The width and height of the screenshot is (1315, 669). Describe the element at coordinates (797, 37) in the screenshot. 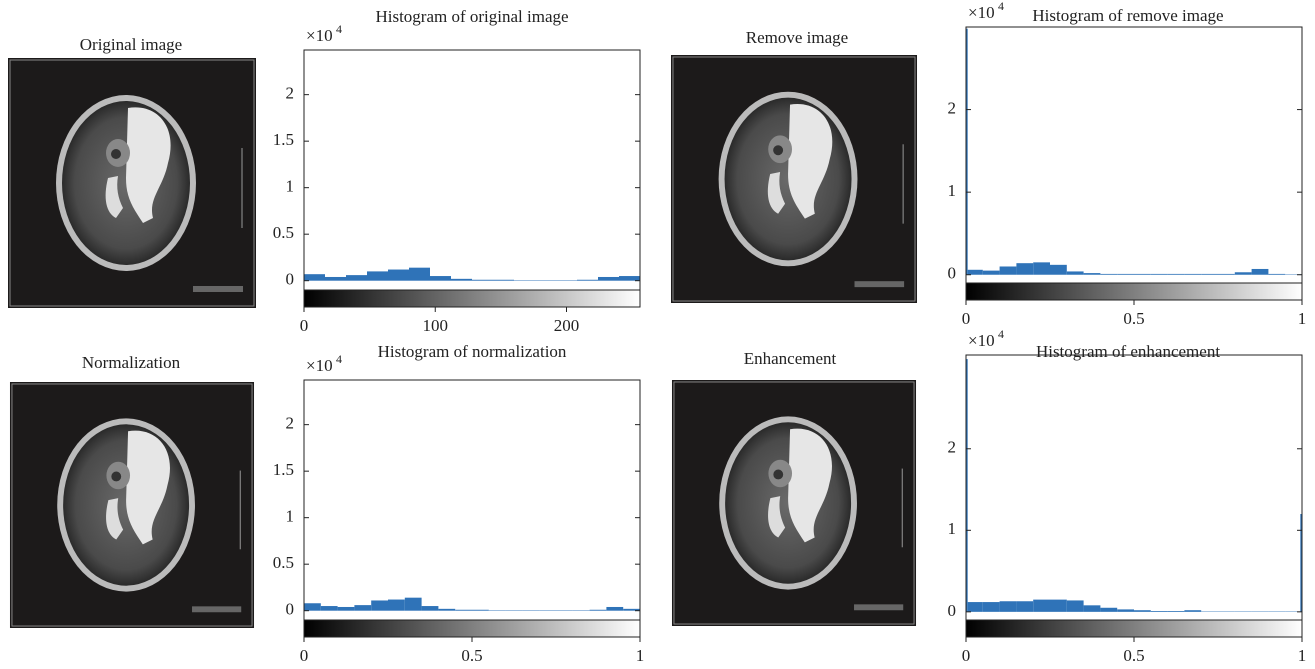

I see `image-title: Remove image` at that location.